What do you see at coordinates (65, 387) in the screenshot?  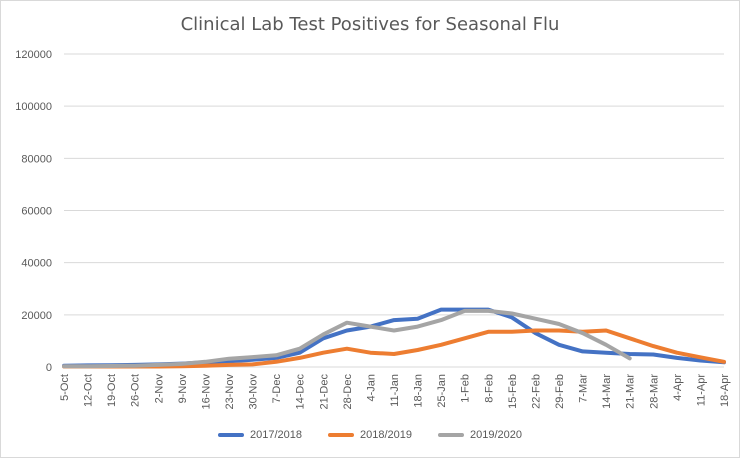 I see `x-tick-label: 5-Oct` at bounding box center [65, 387].